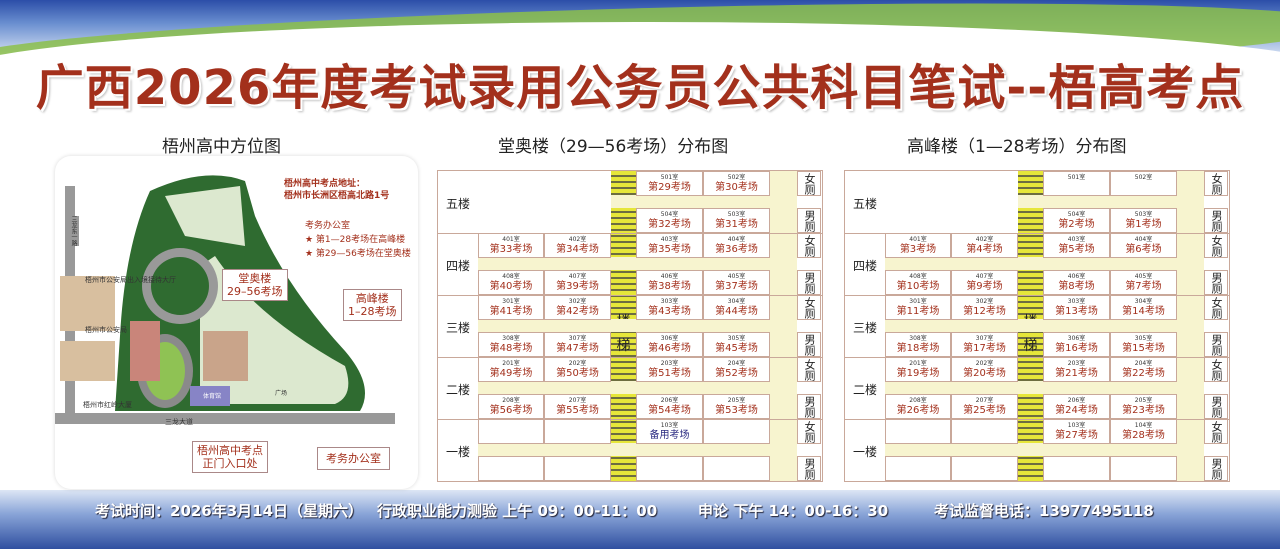  What do you see at coordinates (577, 286) in the screenshot?
I see `exam-room-name: 第39考场` at bounding box center [577, 286].